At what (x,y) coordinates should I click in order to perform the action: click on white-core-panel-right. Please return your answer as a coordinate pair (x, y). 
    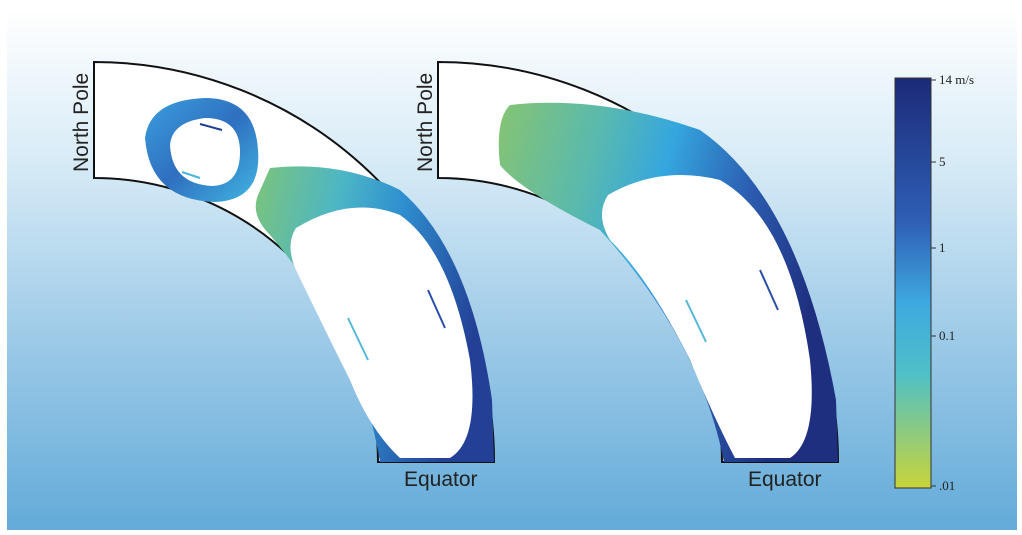
    Looking at the image, I should click on (706, 316).